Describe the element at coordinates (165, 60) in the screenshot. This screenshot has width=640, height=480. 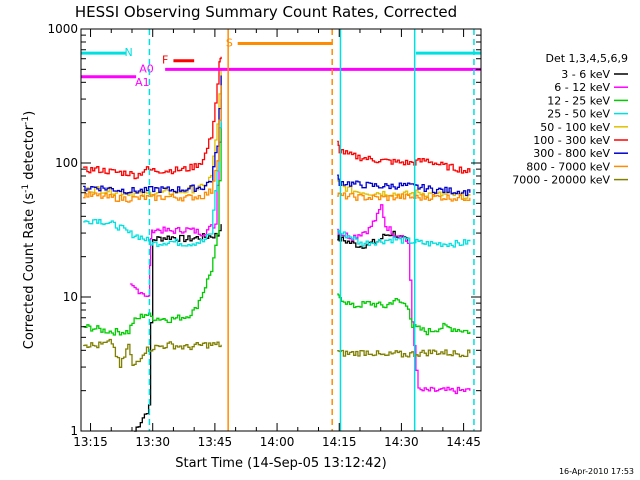
I see `state-label-f: F` at that location.